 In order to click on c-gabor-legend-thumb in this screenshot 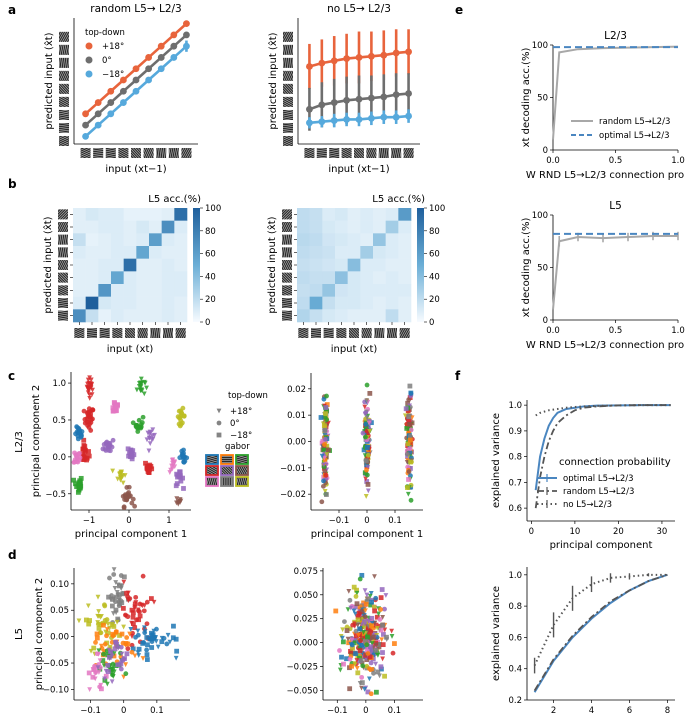, I will do `click(212, 481)`.